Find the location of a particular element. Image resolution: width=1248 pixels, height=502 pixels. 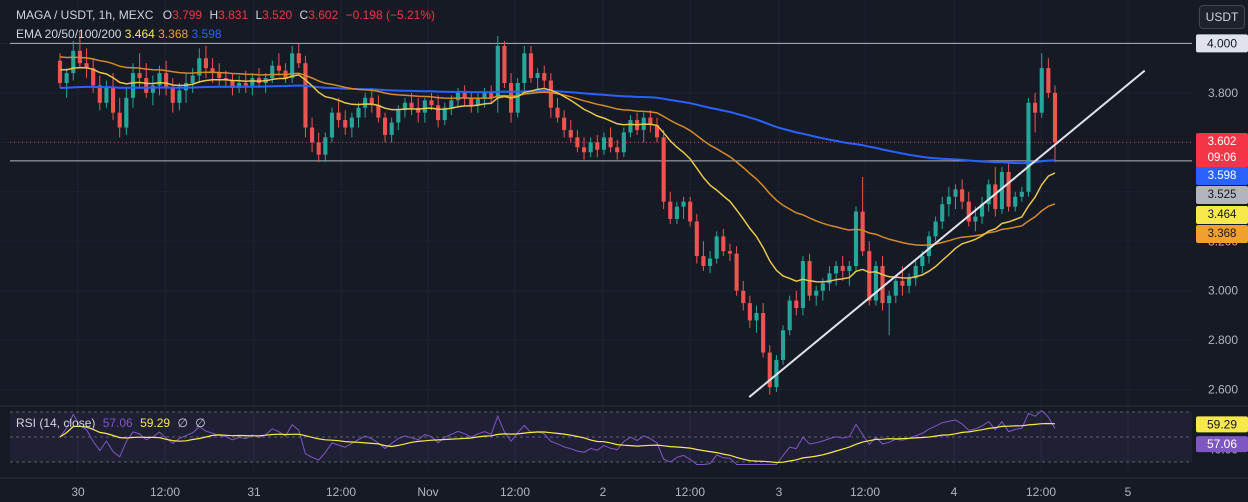

time-tick-label: Nov is located at coordinates (427, 492).